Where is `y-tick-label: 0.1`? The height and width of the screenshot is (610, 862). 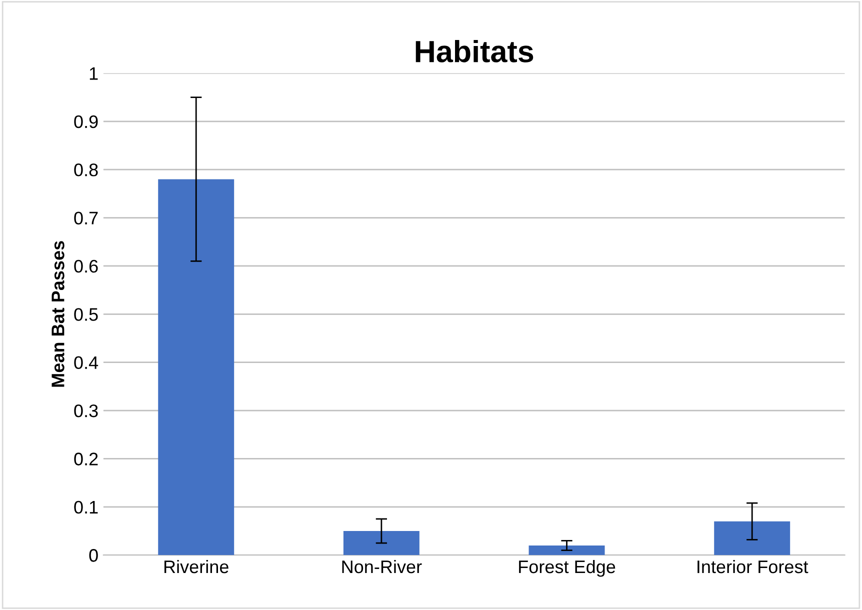 y-tick-label: 0.1 is located at coordinates (86, 507).